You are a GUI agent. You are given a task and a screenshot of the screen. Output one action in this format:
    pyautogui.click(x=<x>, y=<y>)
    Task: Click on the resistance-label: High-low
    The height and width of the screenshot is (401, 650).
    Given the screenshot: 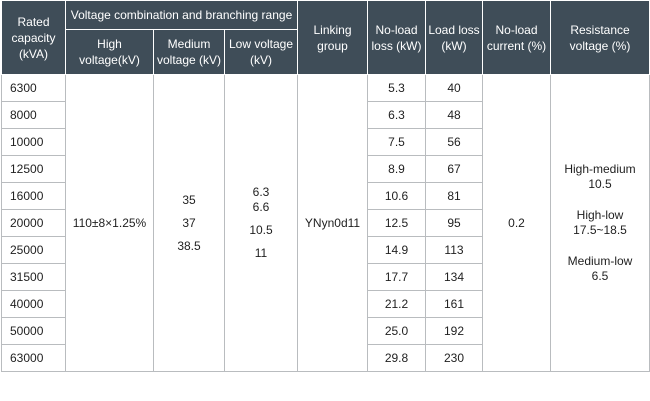 What is the action you would take?
    pyautogui.click(x=600, y=215)
    